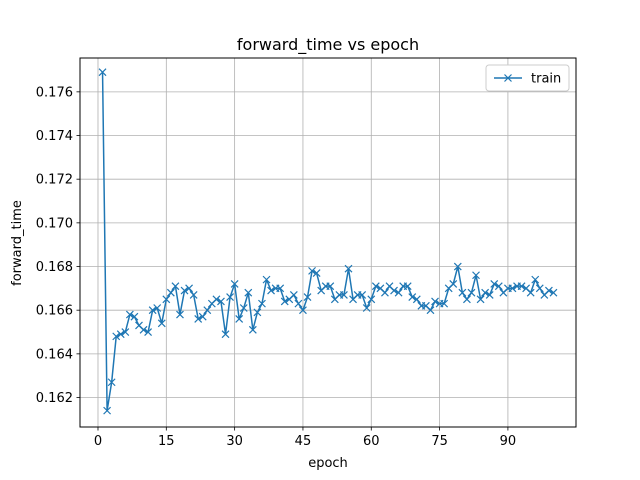  I want to click on x-tick-label: 30, so click(234, 441).